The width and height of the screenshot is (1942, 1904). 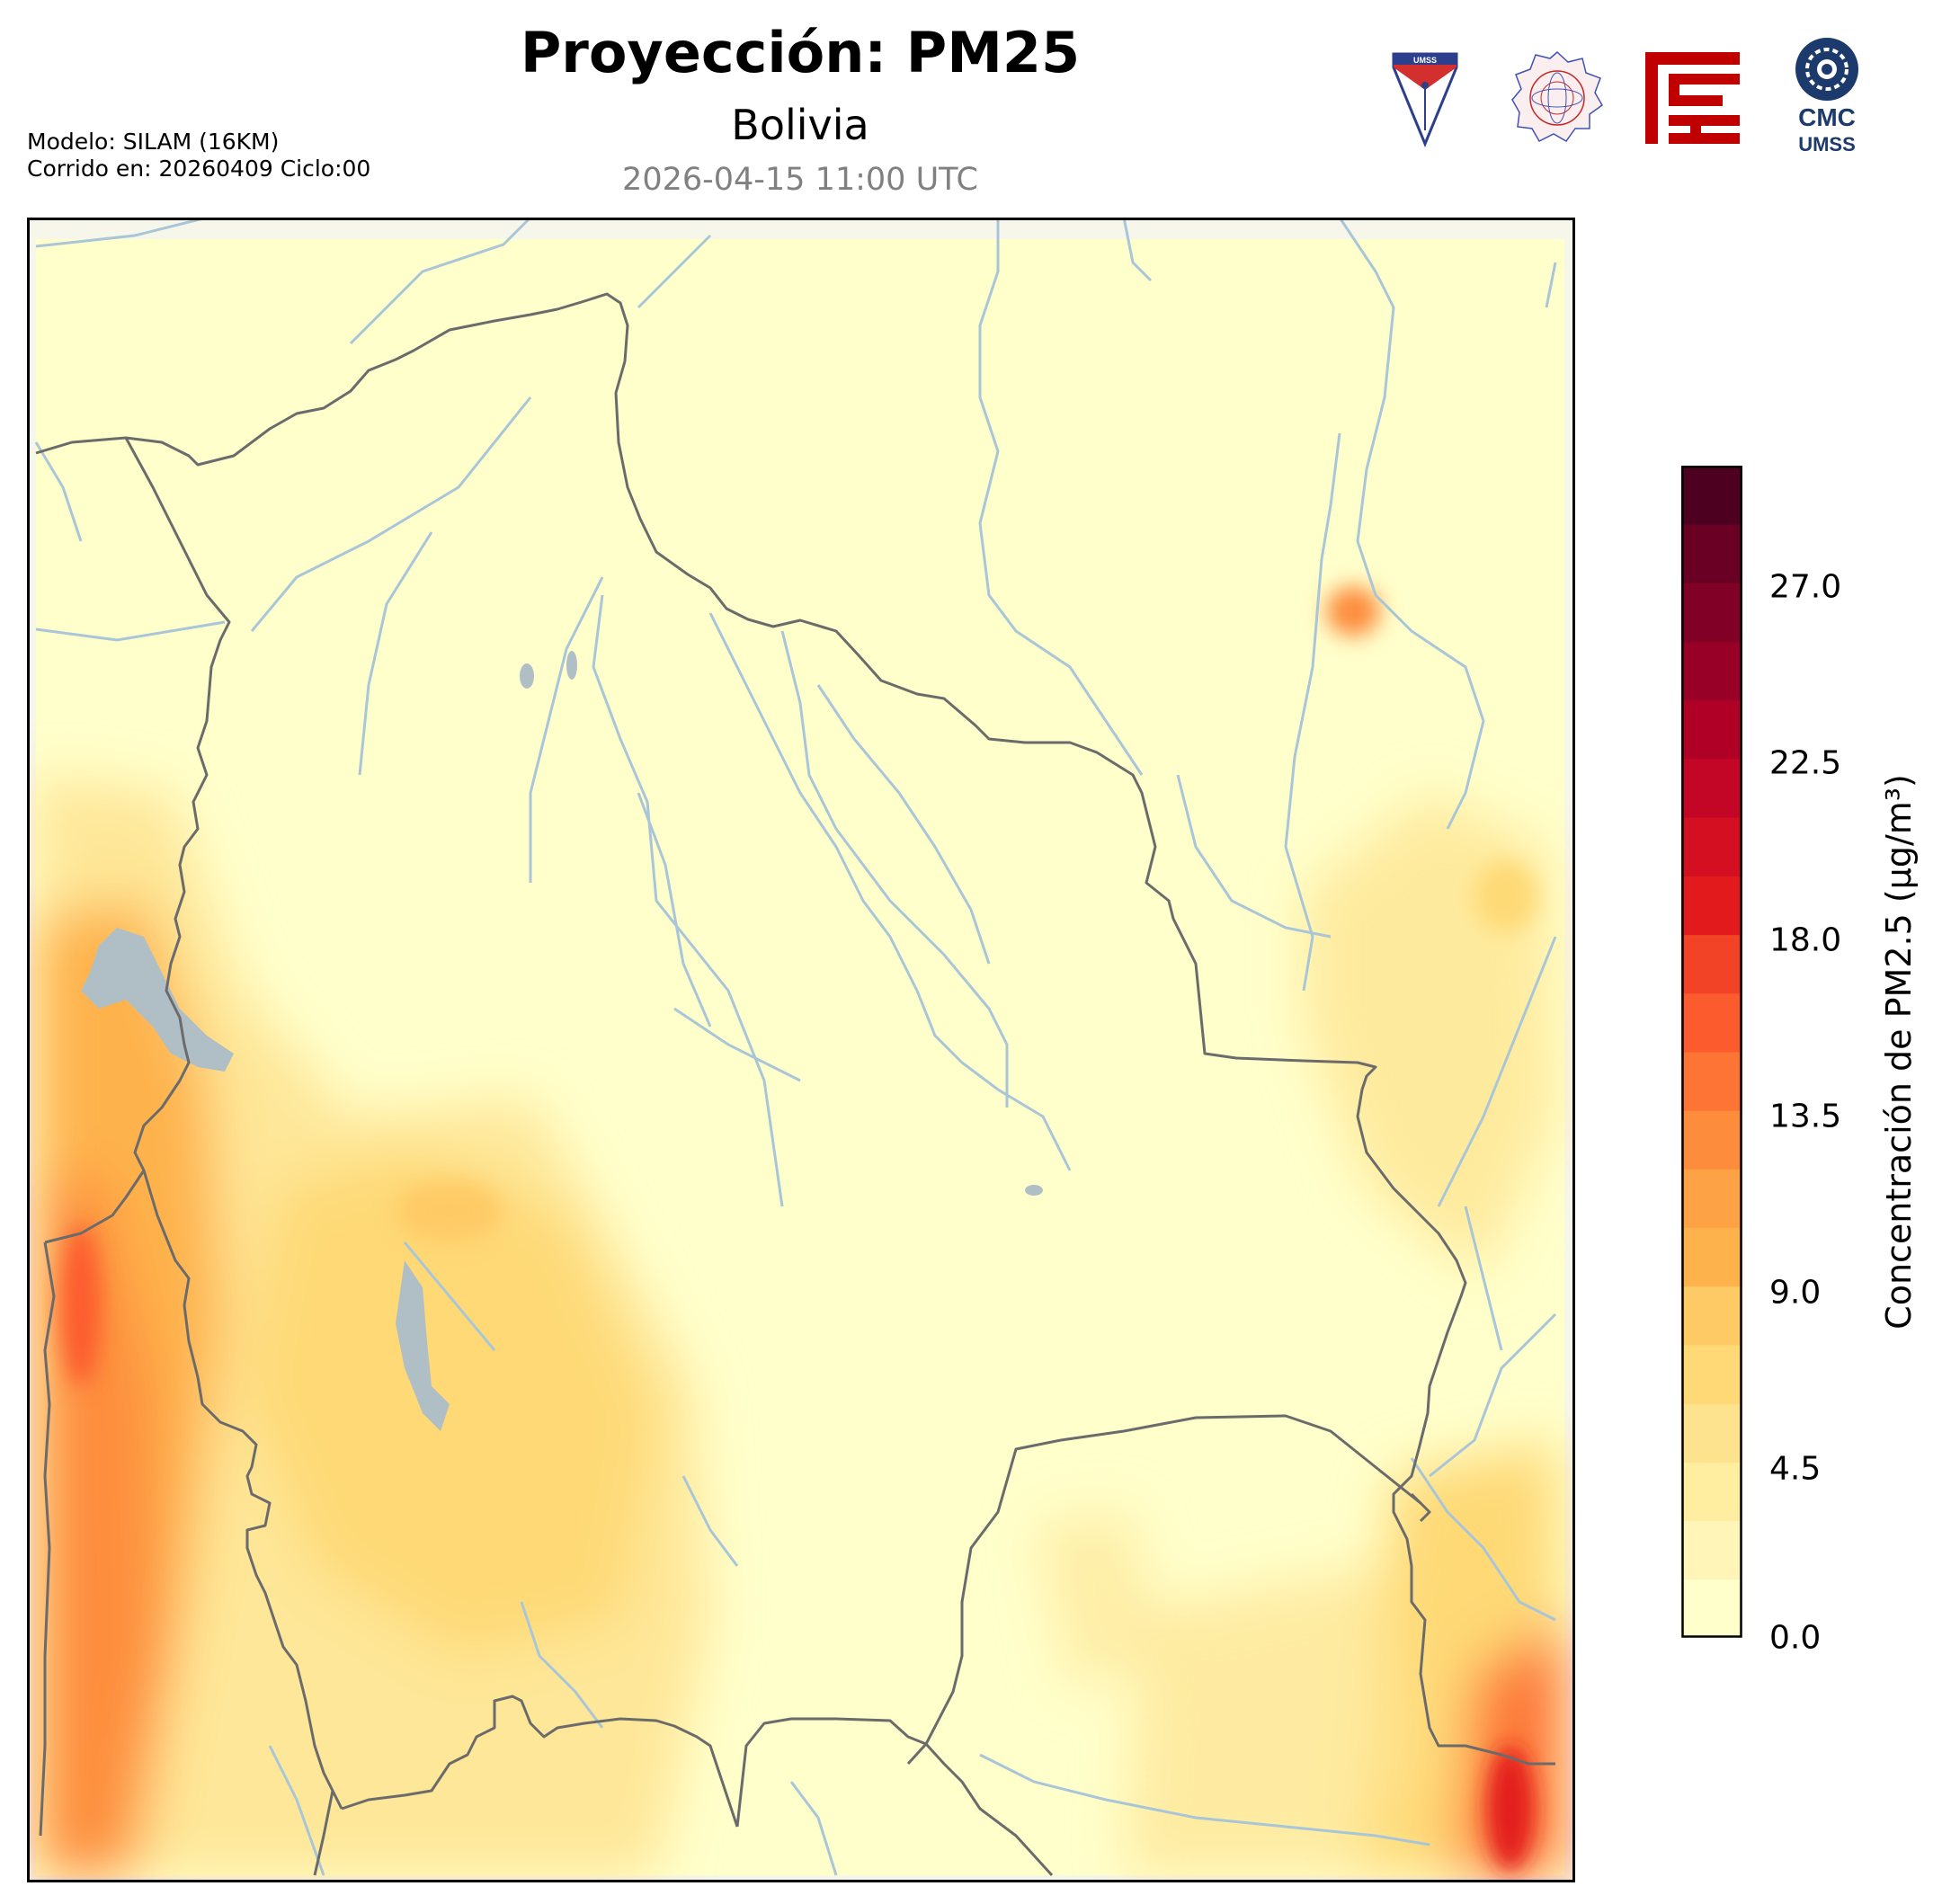 What do you see at coordinates (1826, 97) in the screenshot?
I see `cmc-umss-logo: CMC UMSS` at bounding box center [1826, 97].